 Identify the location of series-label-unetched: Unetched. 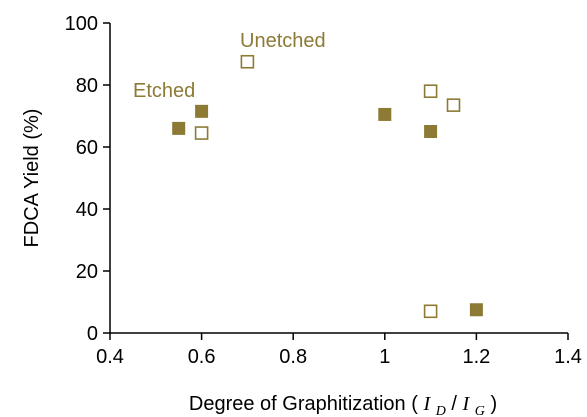
(283, 41).